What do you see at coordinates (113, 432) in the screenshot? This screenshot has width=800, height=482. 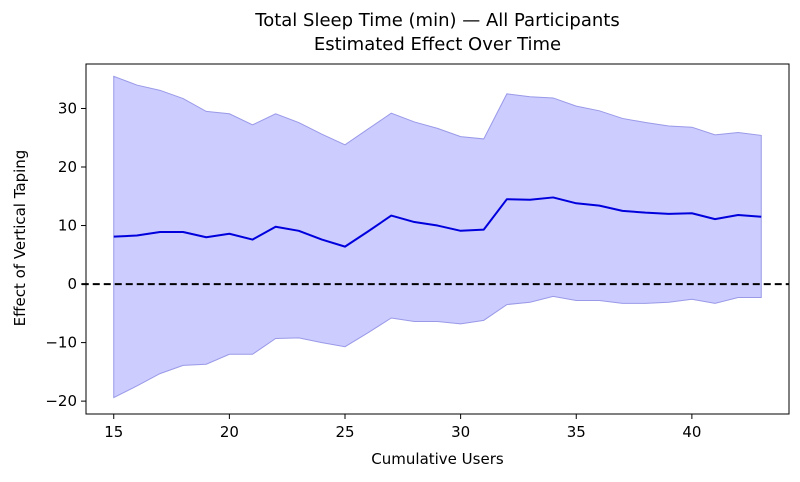 I see `x-tick-label: 15` at bounding box center [113, 432].